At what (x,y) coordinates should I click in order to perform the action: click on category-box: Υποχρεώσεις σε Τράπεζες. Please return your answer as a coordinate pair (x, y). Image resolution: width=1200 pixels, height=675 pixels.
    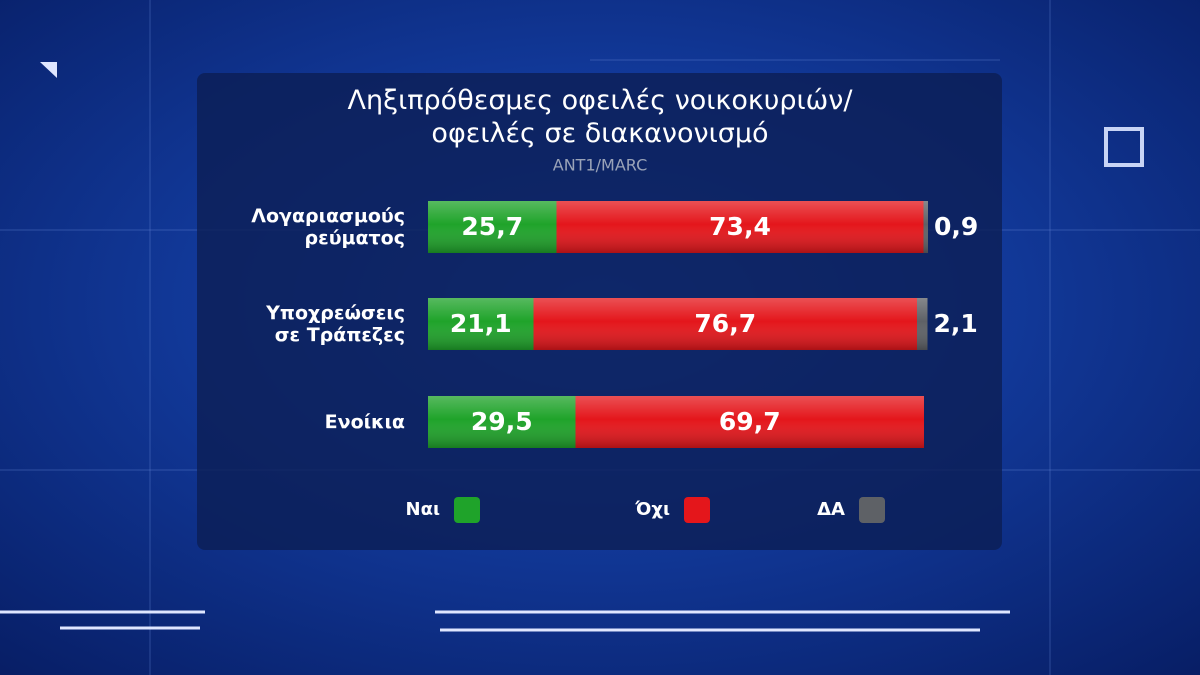
    Looking at the image, I should click on (335, 324).